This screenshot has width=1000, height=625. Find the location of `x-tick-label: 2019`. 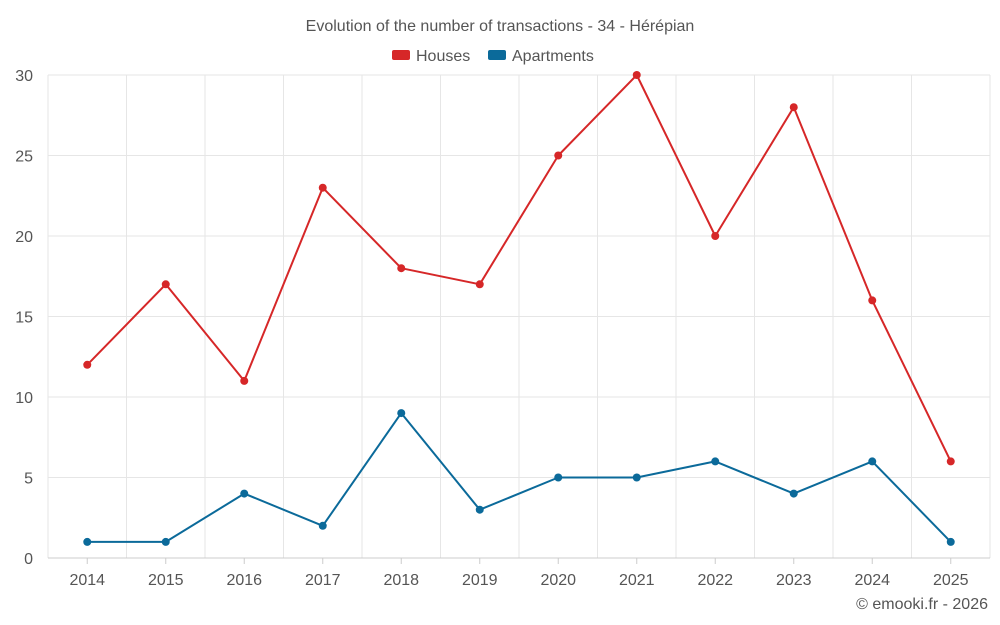

x-tick-label: 2019 is located at coordinates (480, 580).